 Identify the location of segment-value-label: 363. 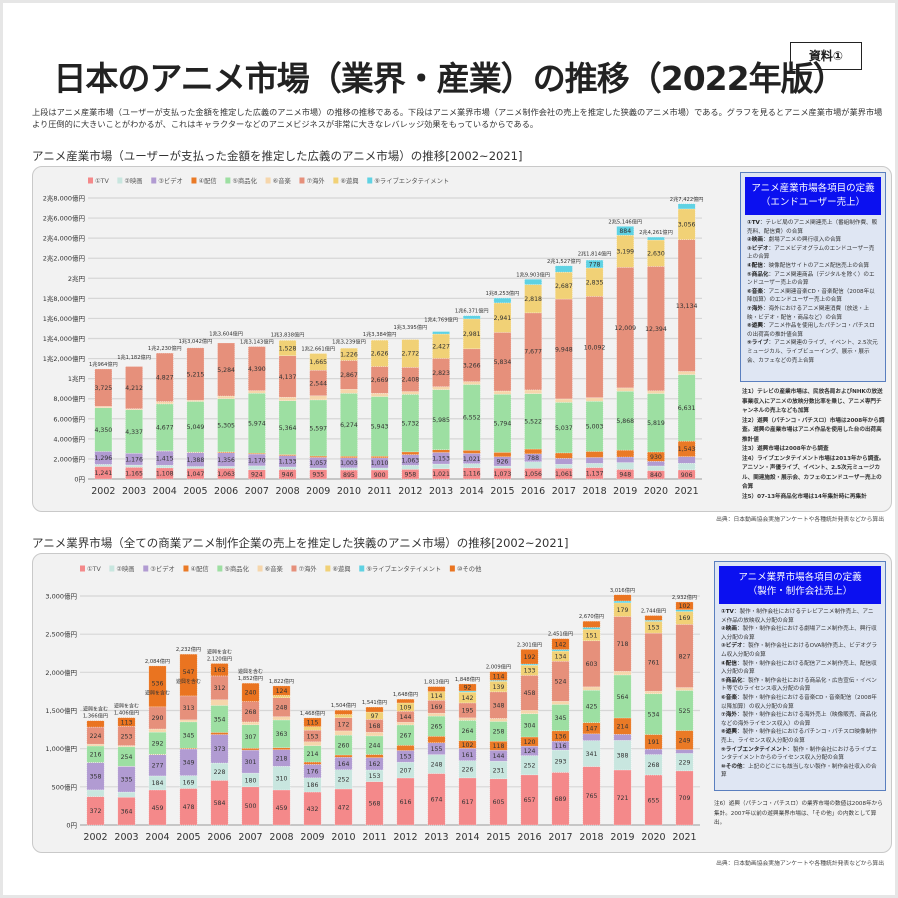
(282, 734).